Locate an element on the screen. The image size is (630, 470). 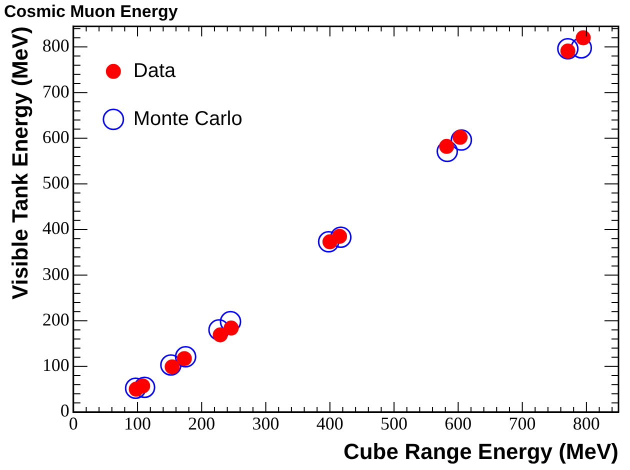
y-tick-label: 100 is located at coordinates (56, 365).